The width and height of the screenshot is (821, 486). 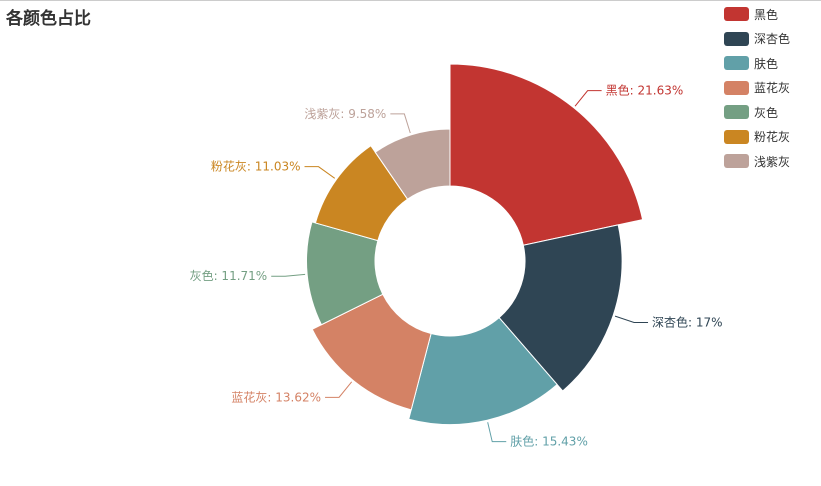 I want to click on legend-label: 深杏色, so click(x=772, y=39).